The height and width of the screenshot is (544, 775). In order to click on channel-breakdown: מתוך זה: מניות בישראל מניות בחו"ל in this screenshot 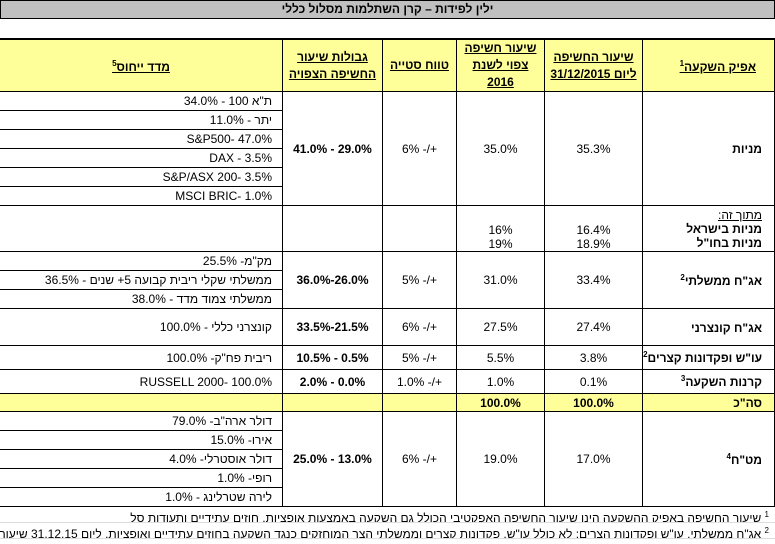, I will do `click(708, 228)`.